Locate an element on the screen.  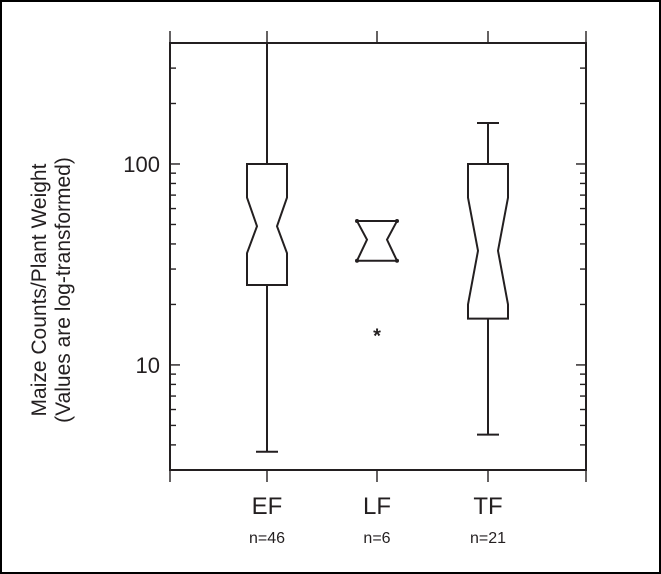
x-sample-size-label: n=6 is located at coordinates (376, 538).